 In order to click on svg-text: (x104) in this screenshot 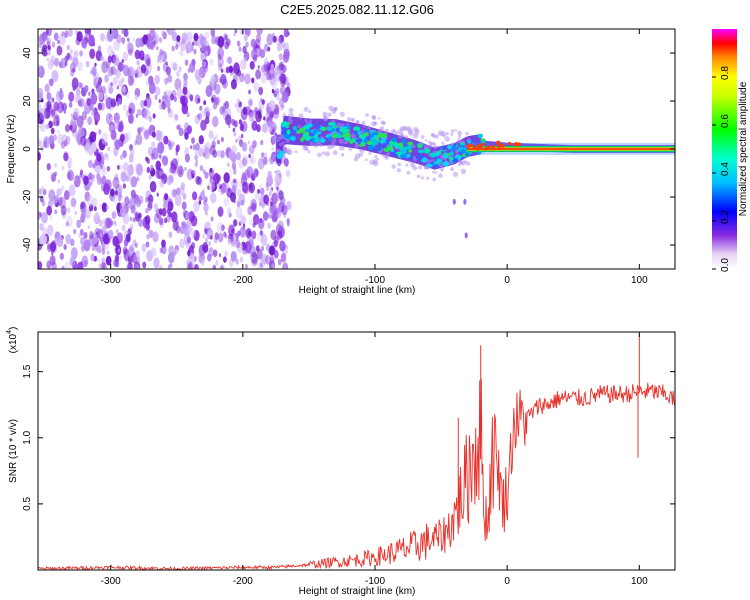, I will do `click(12, 340)`.